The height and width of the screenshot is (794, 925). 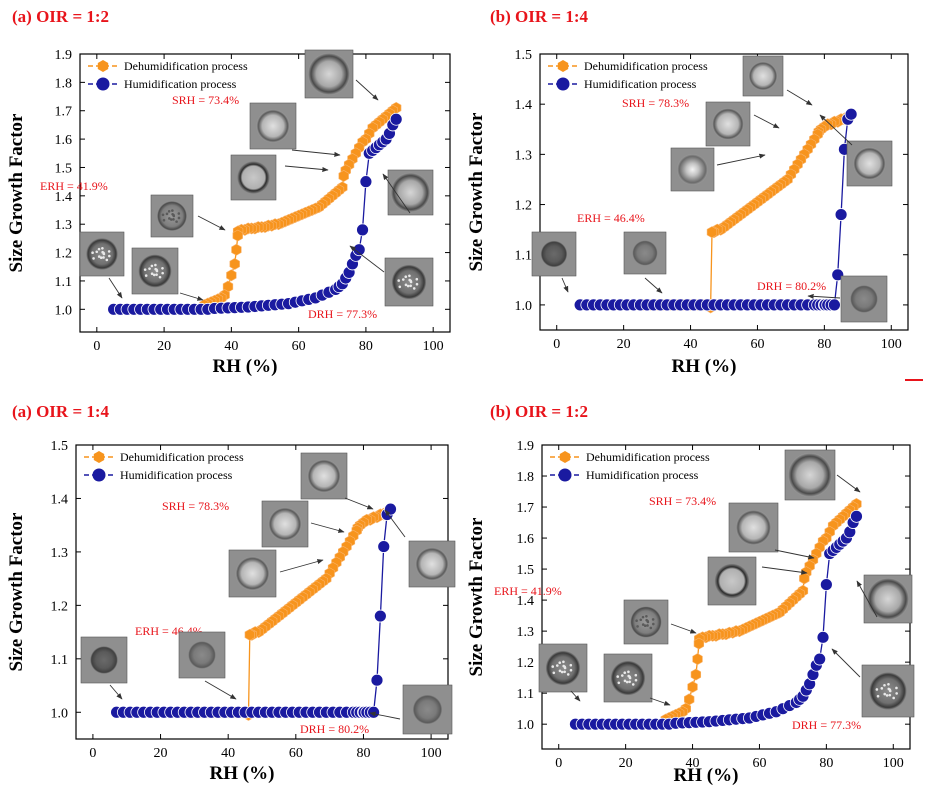 What do you see at coordinates (655, 103) in the screenshot?
I see `annotation-label: SRH = 78.3%` at bounding box center [655, 103].